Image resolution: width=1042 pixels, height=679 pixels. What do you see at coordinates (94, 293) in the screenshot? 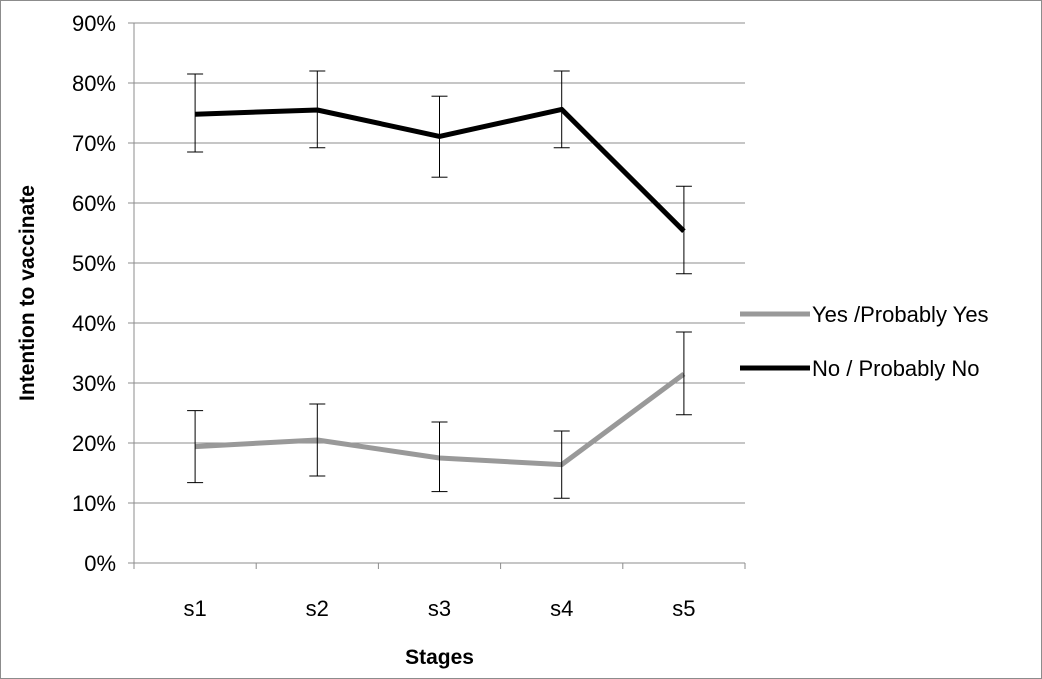
I see `y-tick-labels: 0% 10% 20% 30% 40% 50% 60% 70% 80% 90%` at bounding box center [94, 293].